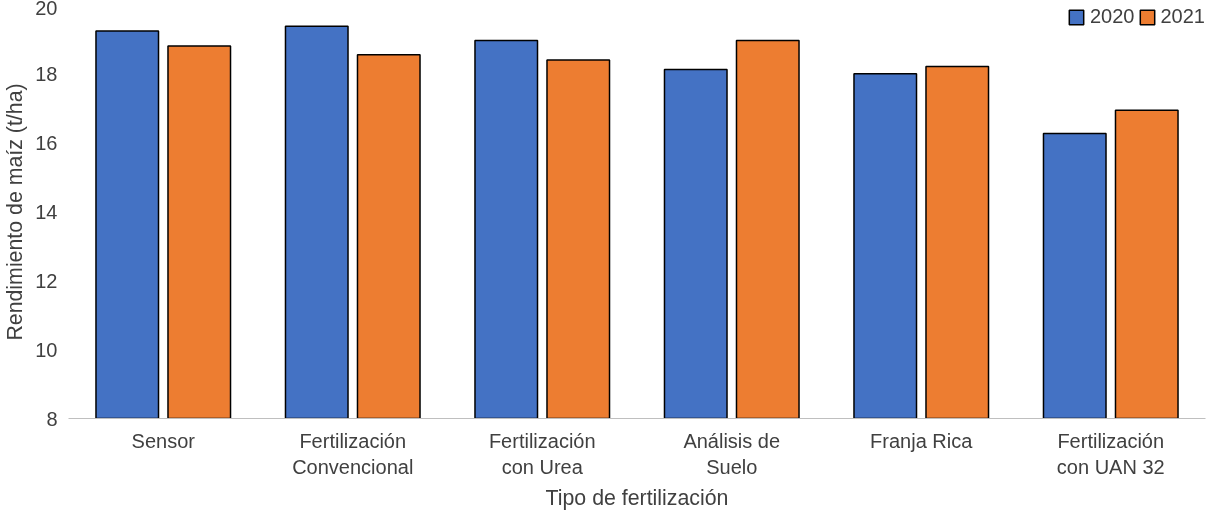 Image resolution: width=1214 pixels, height=516 pixels. What do you see at coordinates (1110, 453) in the screenshot?
I see `x-tick-label: Fertilización con UAN 32` at bounding box center [1110, 453].